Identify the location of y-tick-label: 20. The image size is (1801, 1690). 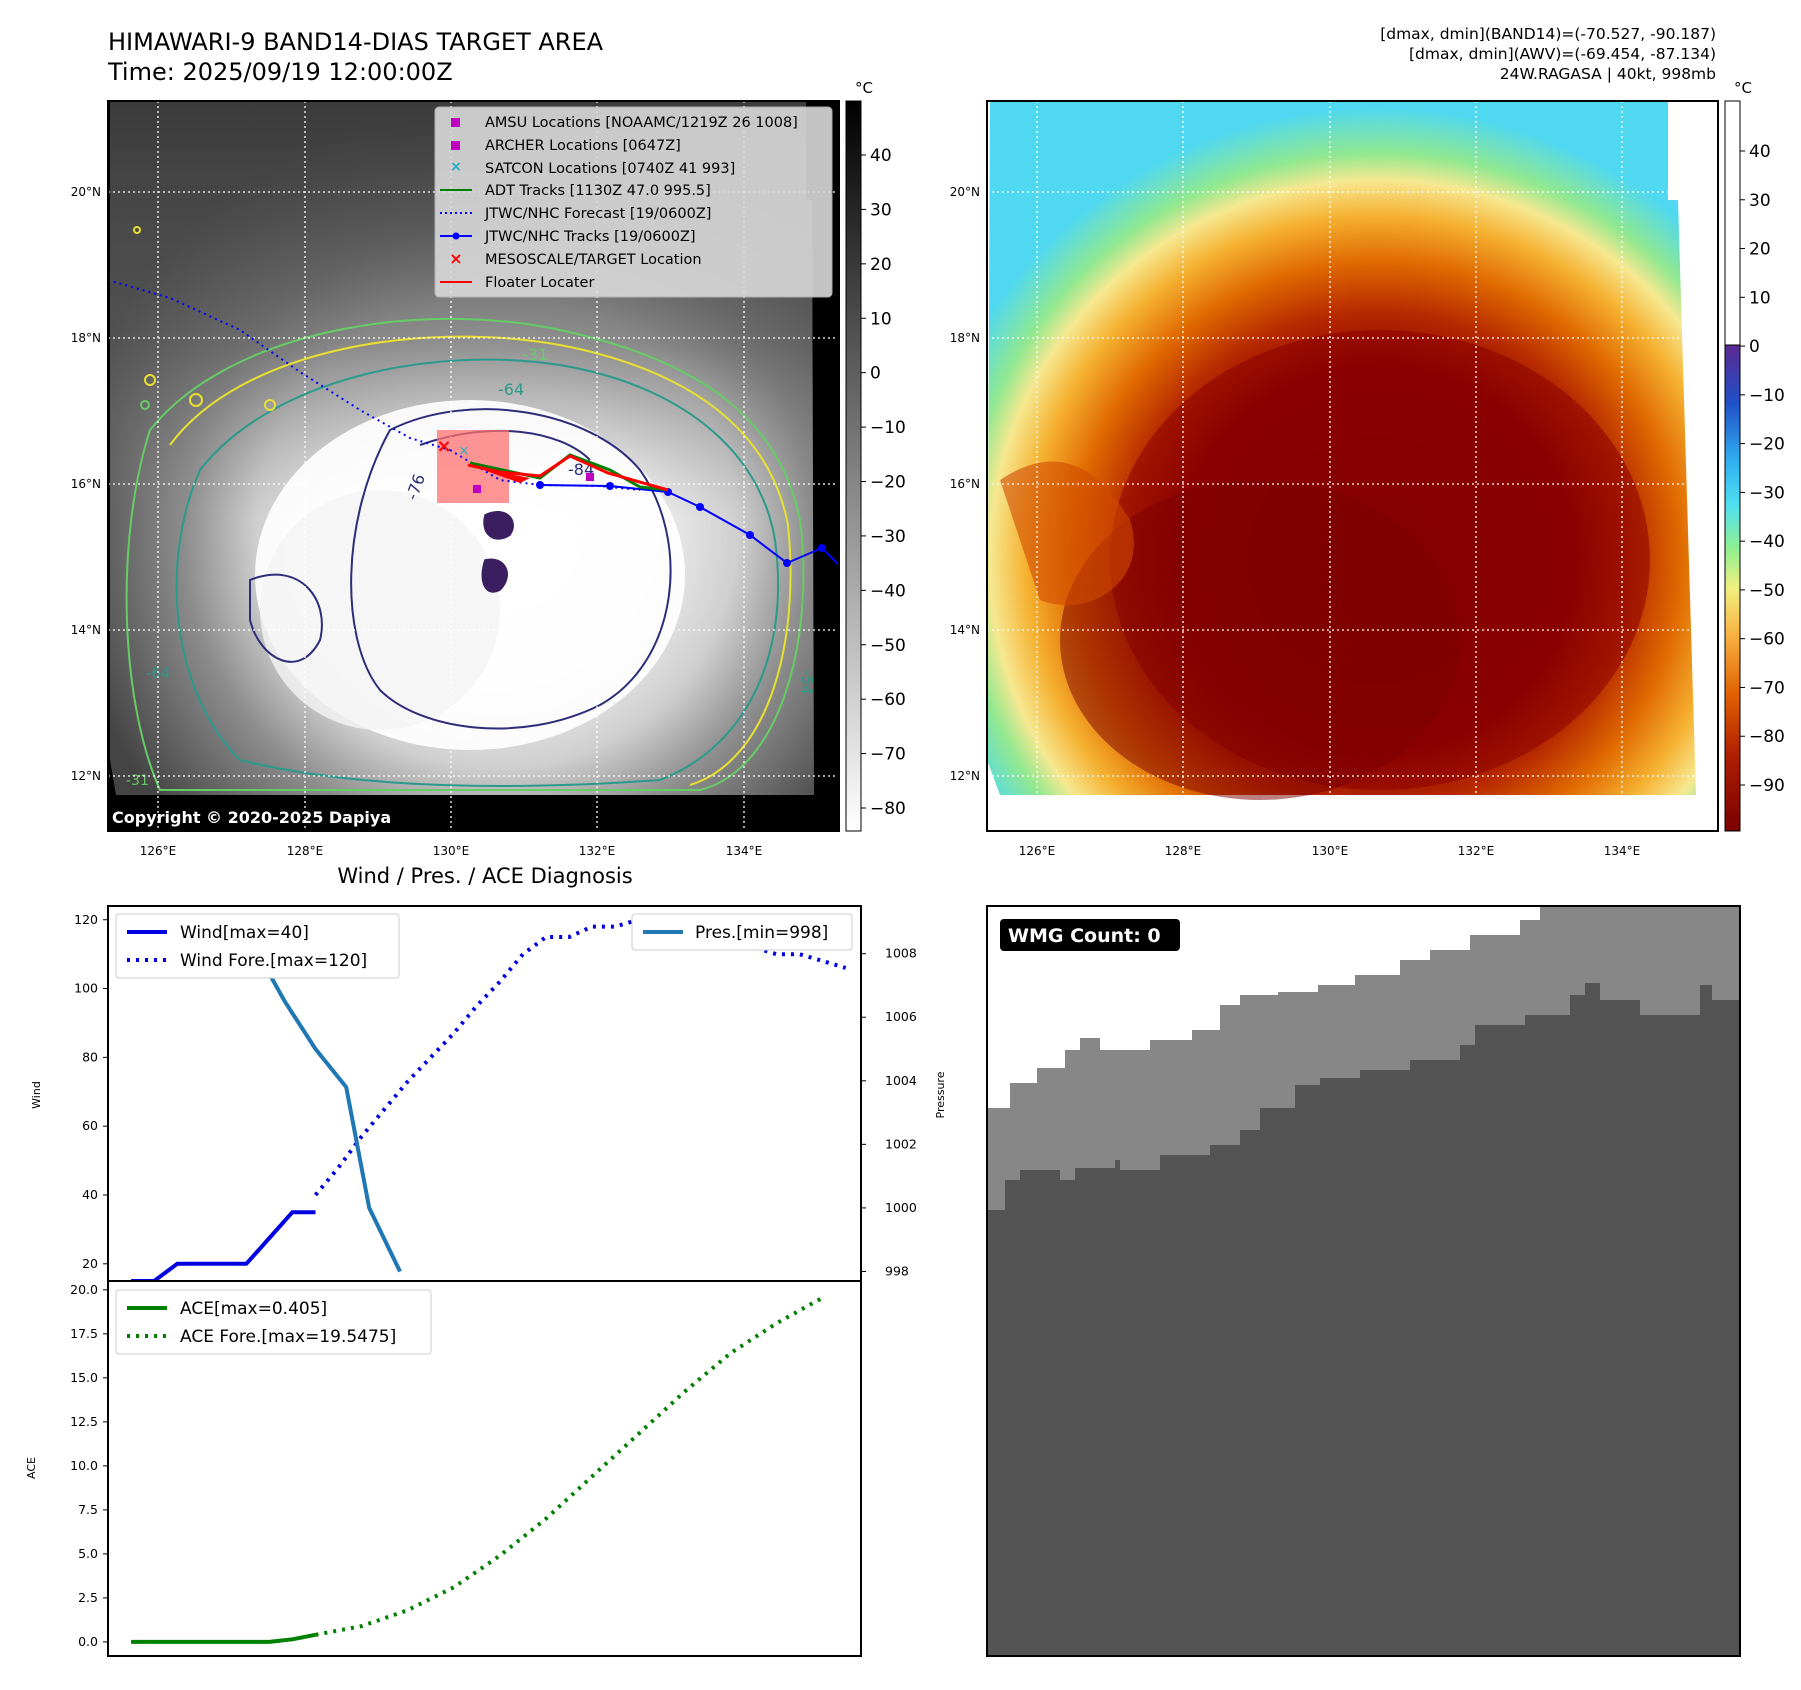
(90, 1263).